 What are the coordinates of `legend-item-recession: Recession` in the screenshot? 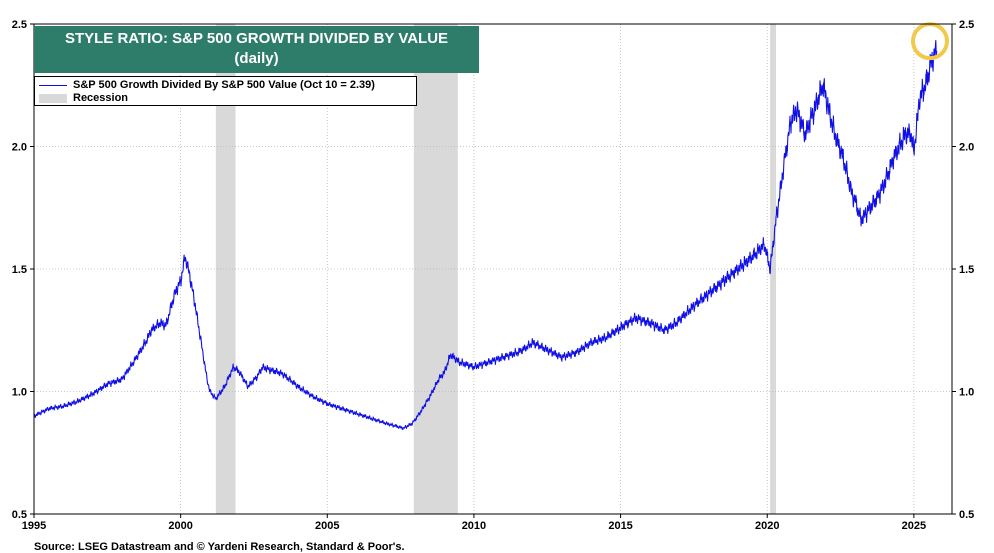 It's located at (83, 98).